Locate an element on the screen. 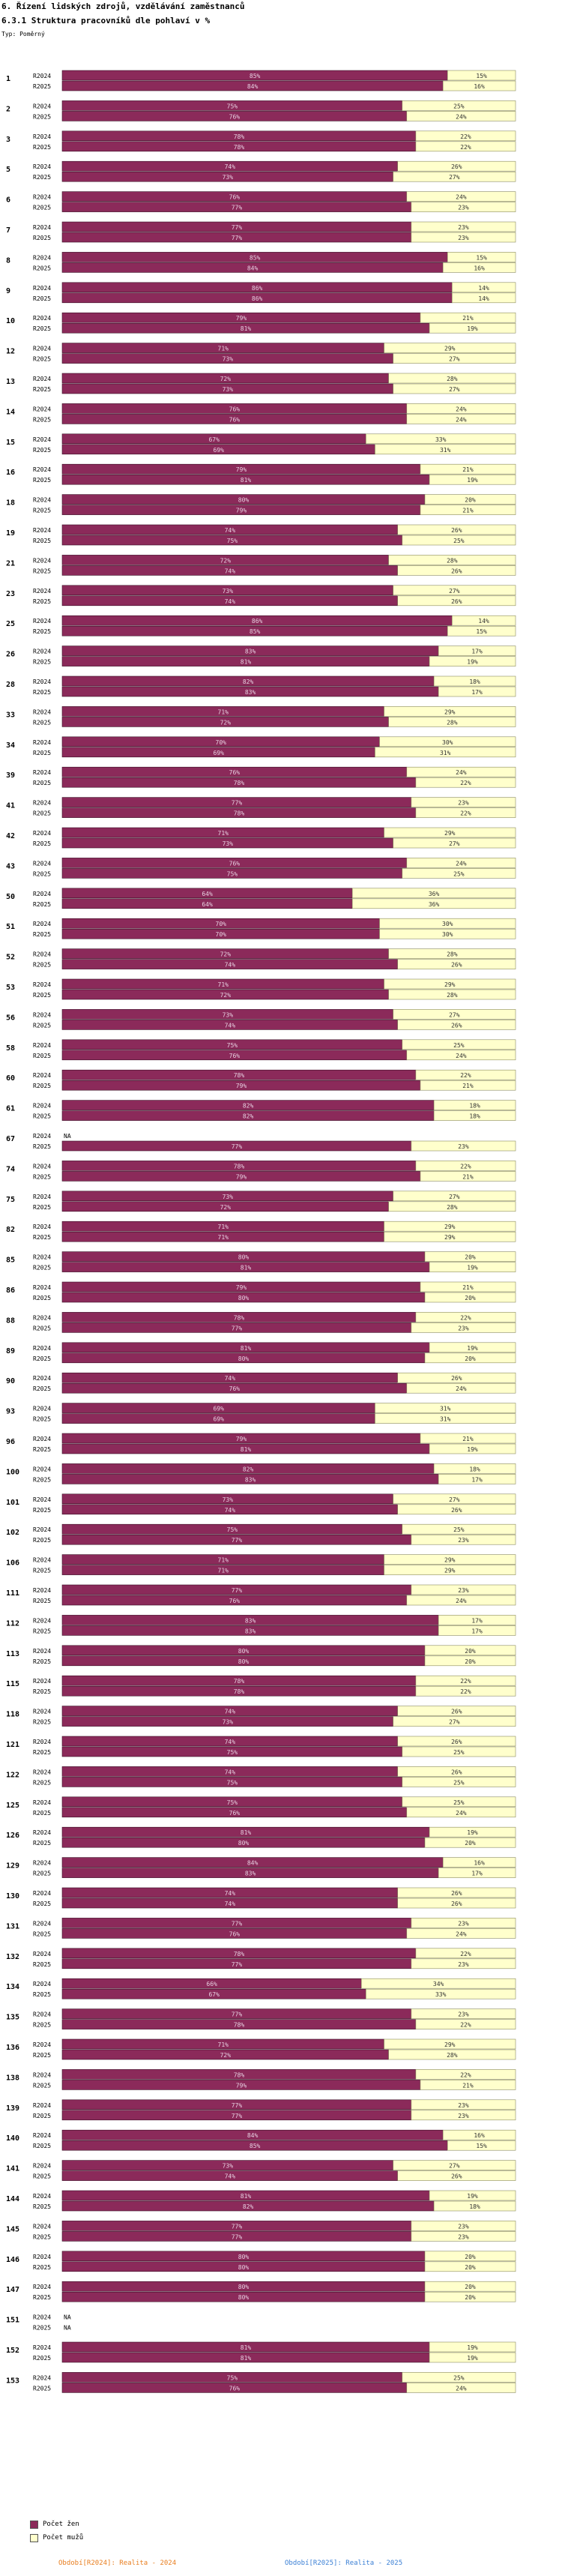 The width and height of the screenshot is (562, 2576). group-label: 101 is located at coordinates (12, 1503).